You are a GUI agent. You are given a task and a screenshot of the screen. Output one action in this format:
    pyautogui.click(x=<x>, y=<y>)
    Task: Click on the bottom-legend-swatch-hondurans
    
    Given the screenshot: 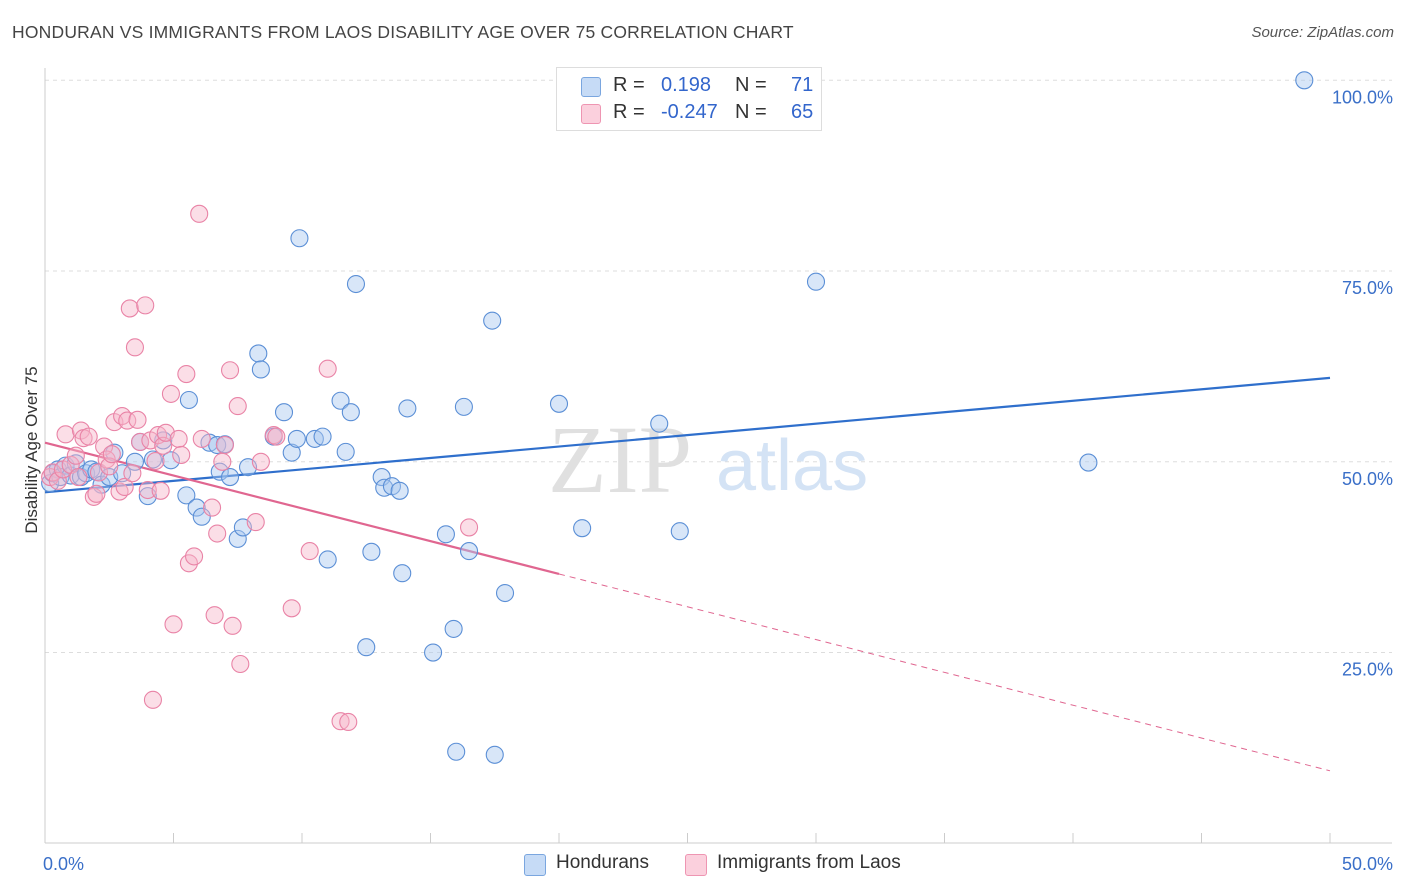 What is the action you would take?
    pyautogui.click(x=535, y=865)
    